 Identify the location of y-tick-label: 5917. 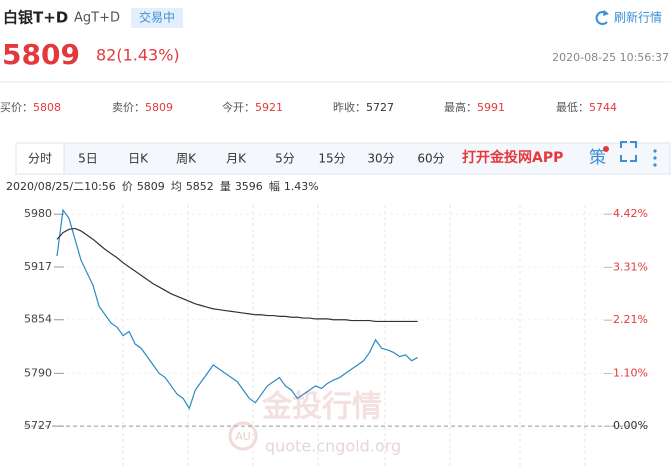
(38, 266).